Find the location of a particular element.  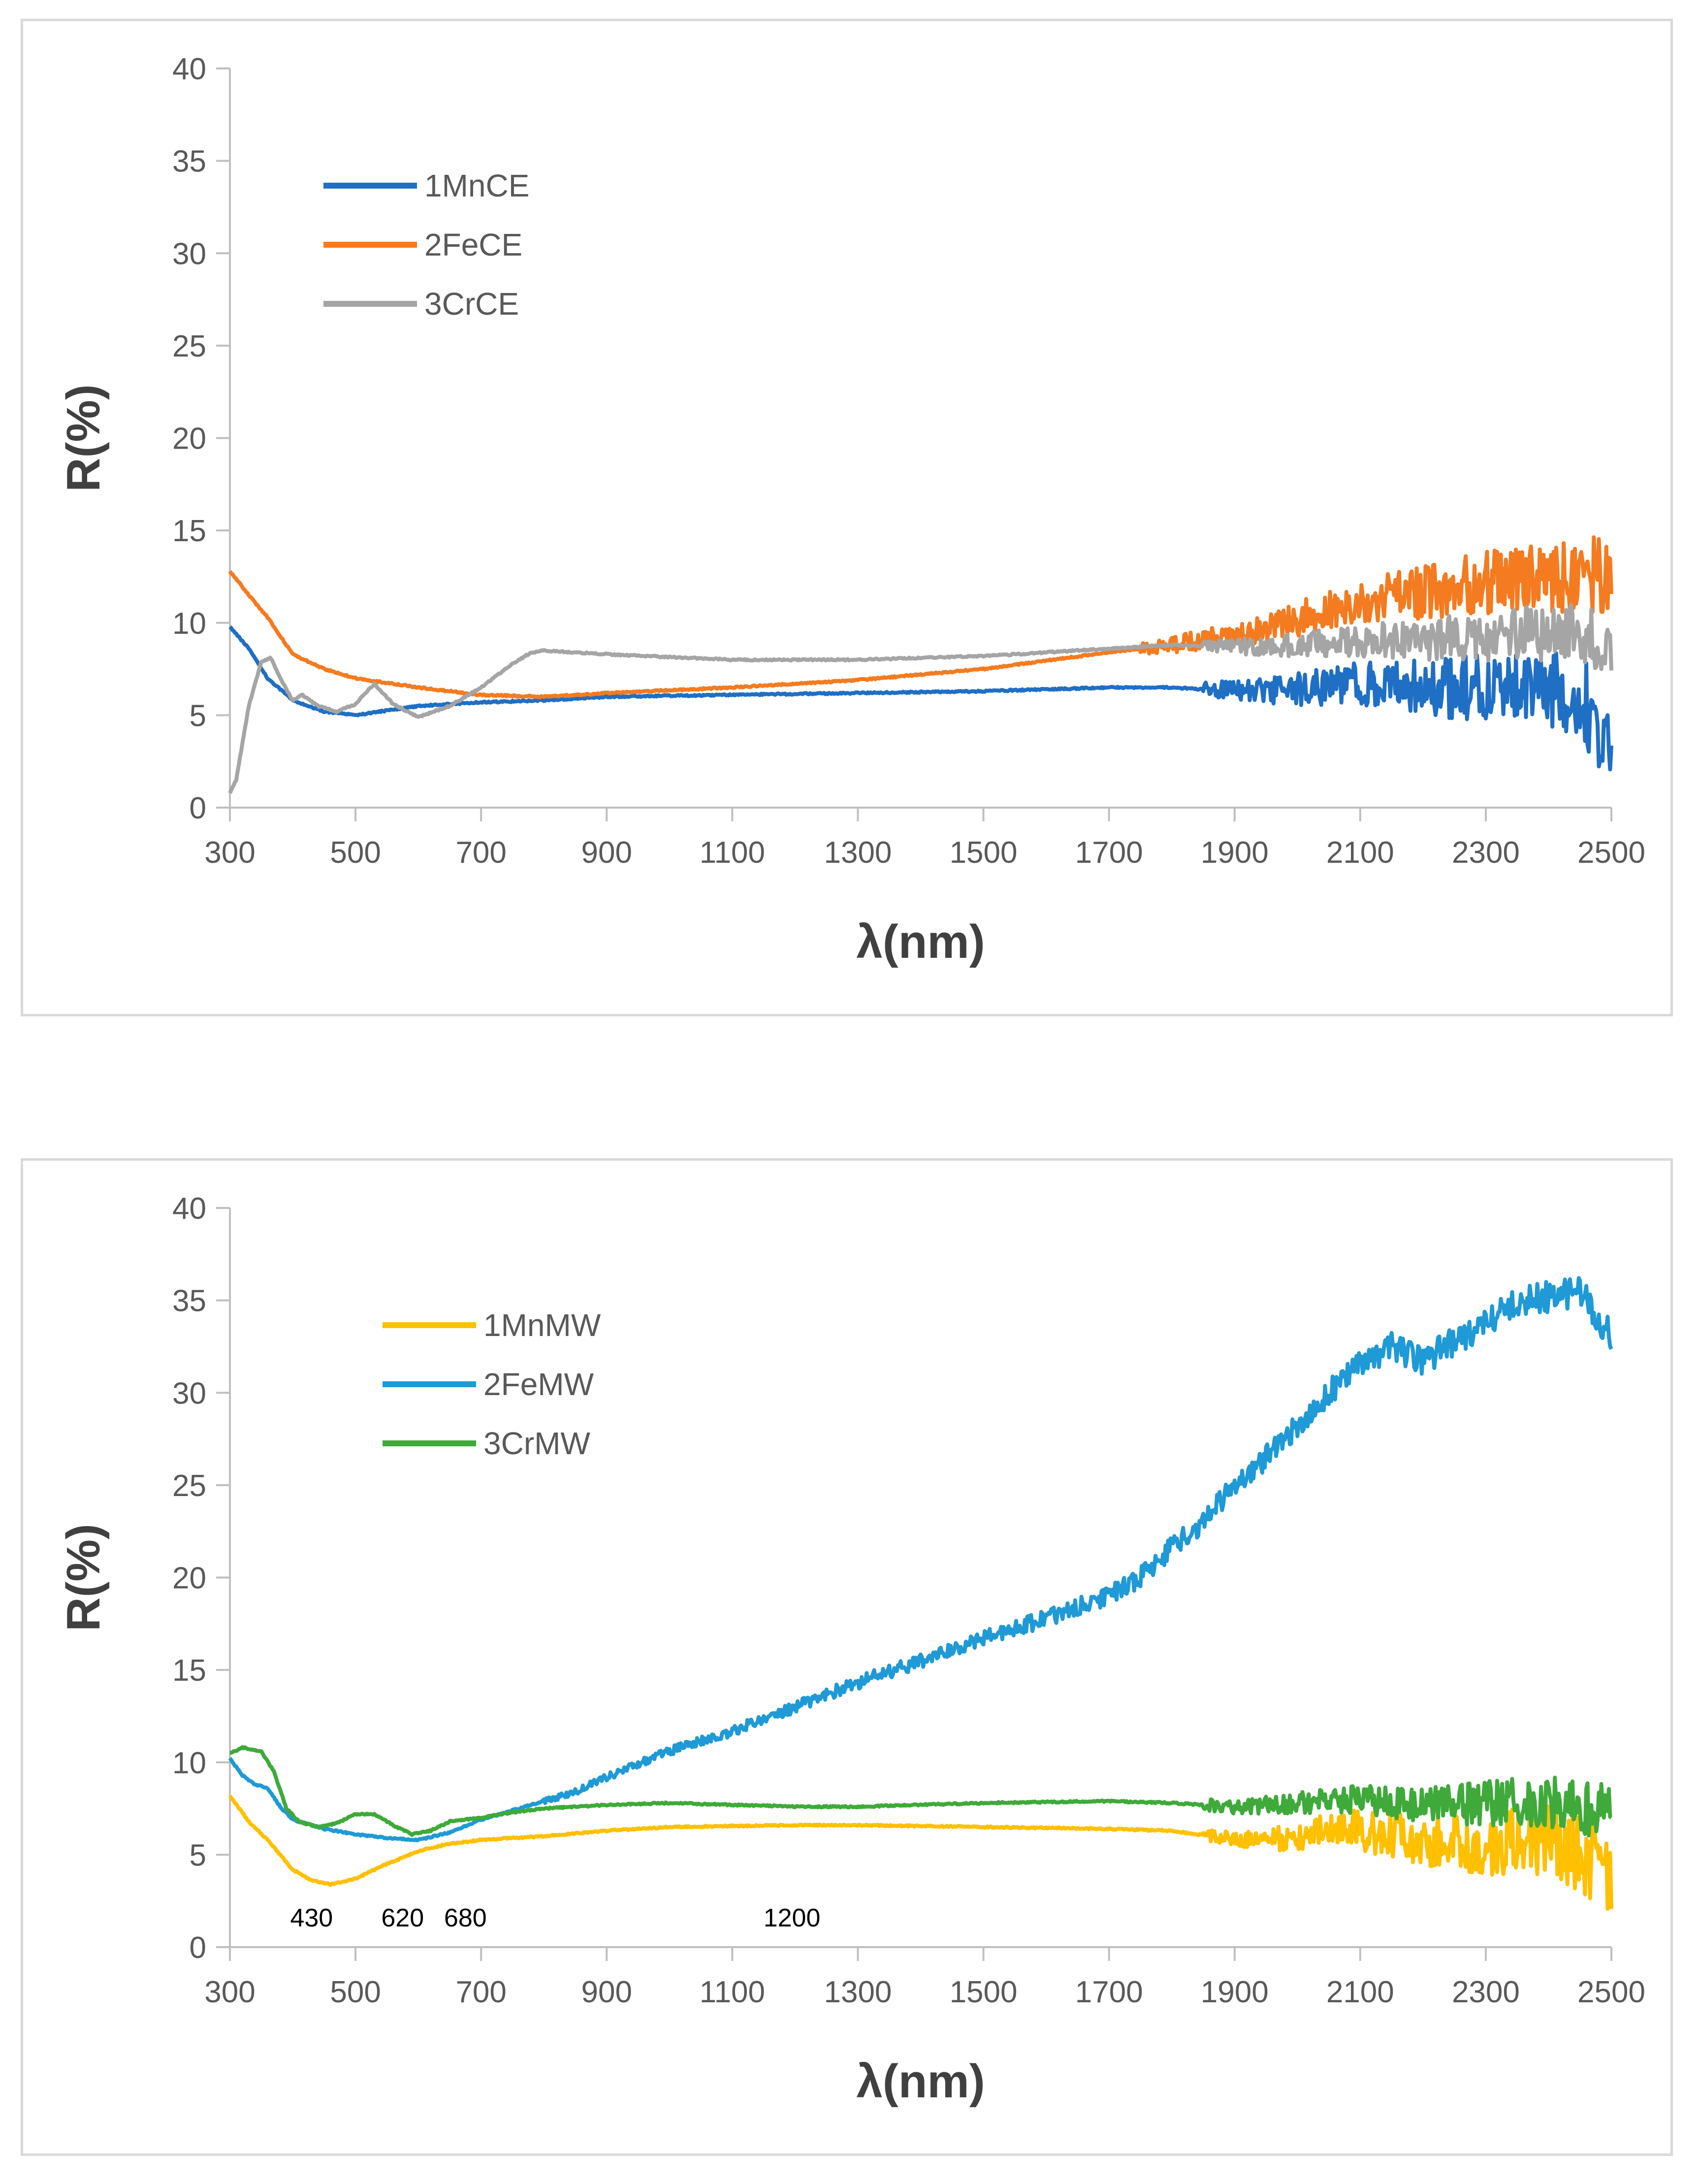

annotation-label: 680 is located at coordinates (465, 1918).